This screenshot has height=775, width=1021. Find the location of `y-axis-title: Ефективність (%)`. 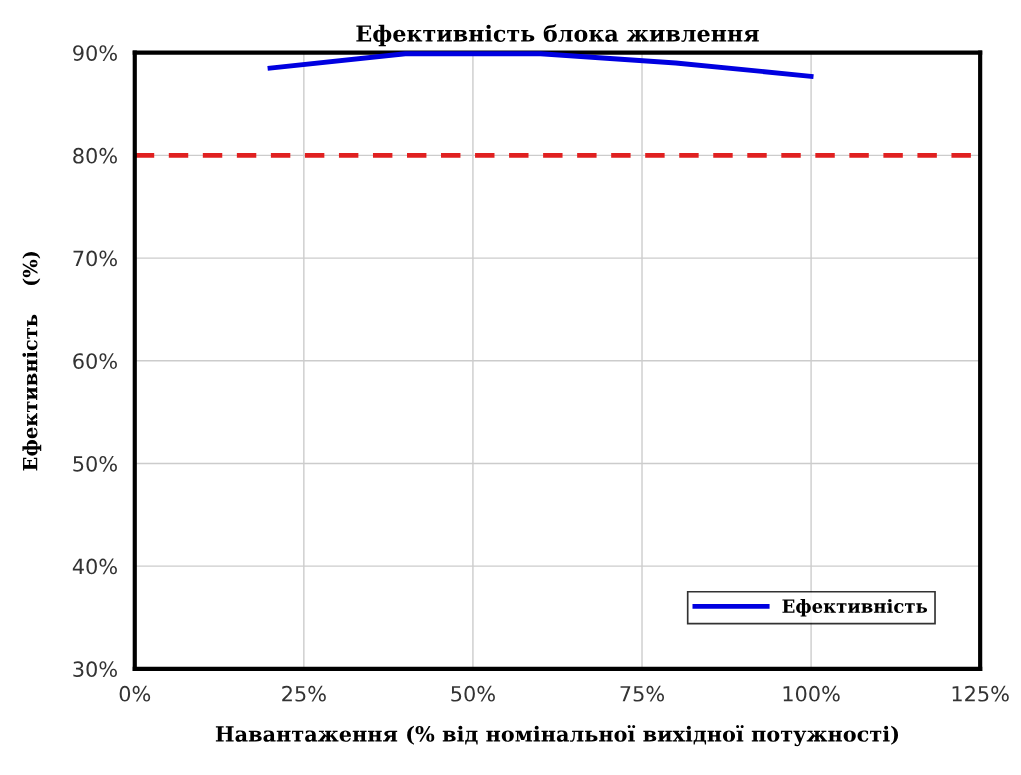

y-axis-title: Ефективність (%) is located at coordinates (32, 361).